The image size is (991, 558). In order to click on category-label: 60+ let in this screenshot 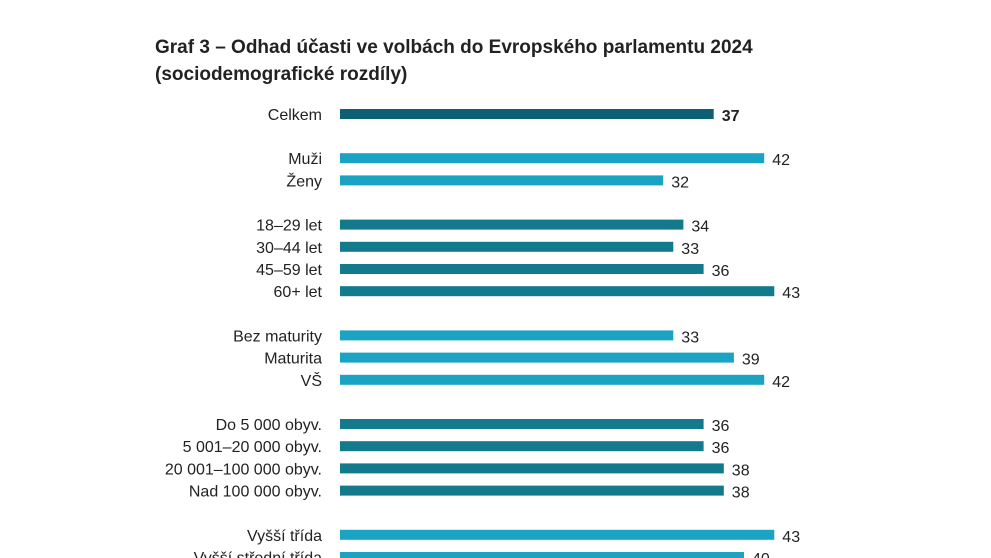, I will do `click(298, 292)`.